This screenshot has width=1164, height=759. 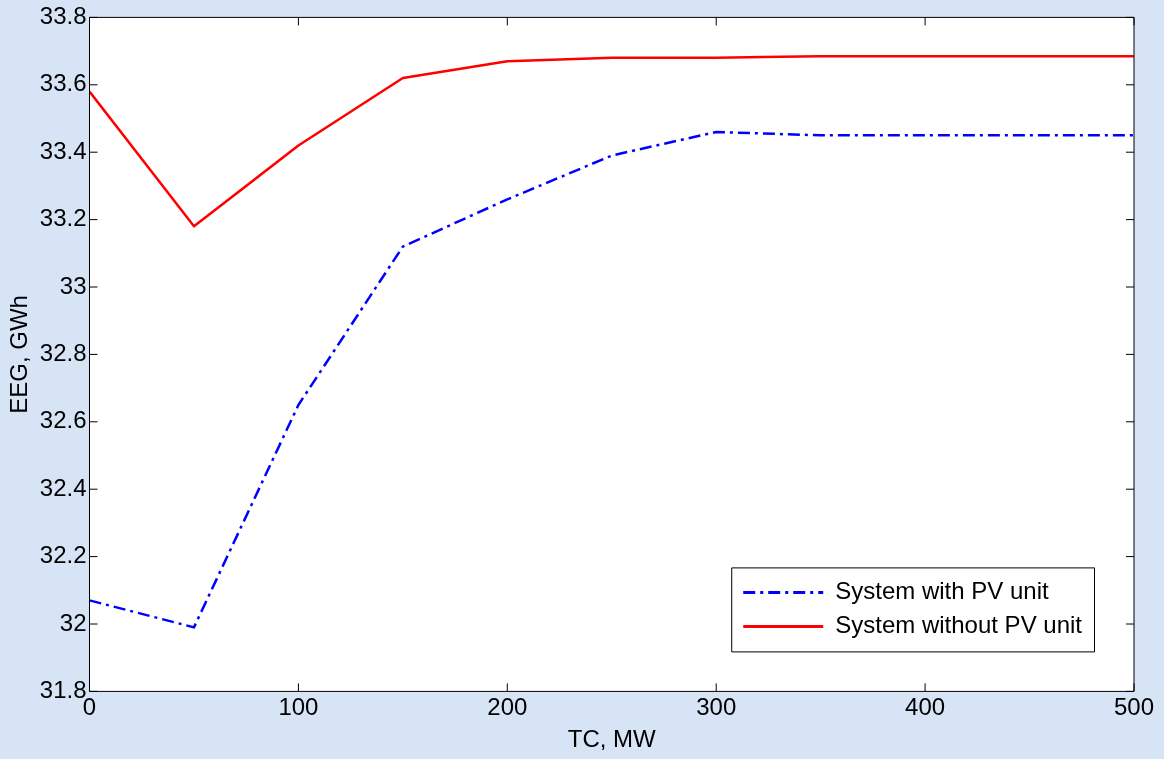 What do you see at coordinates (63, 218) in the screenshot?
I see `y-tick-label: 33.2` at bounding box center [63, 218].